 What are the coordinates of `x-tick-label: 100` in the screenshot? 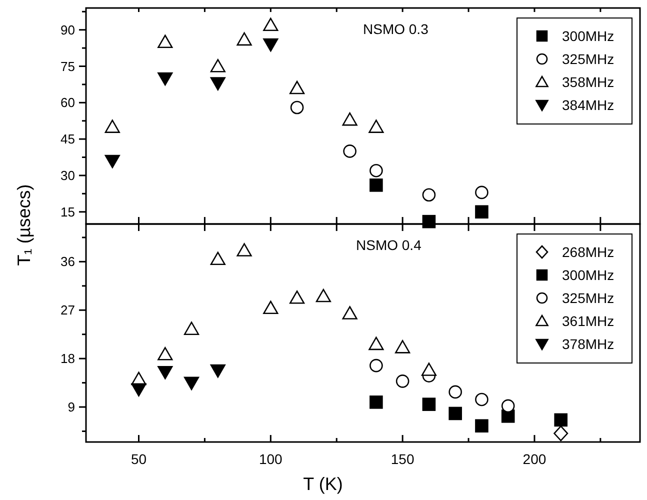 It's located at (270, 459).